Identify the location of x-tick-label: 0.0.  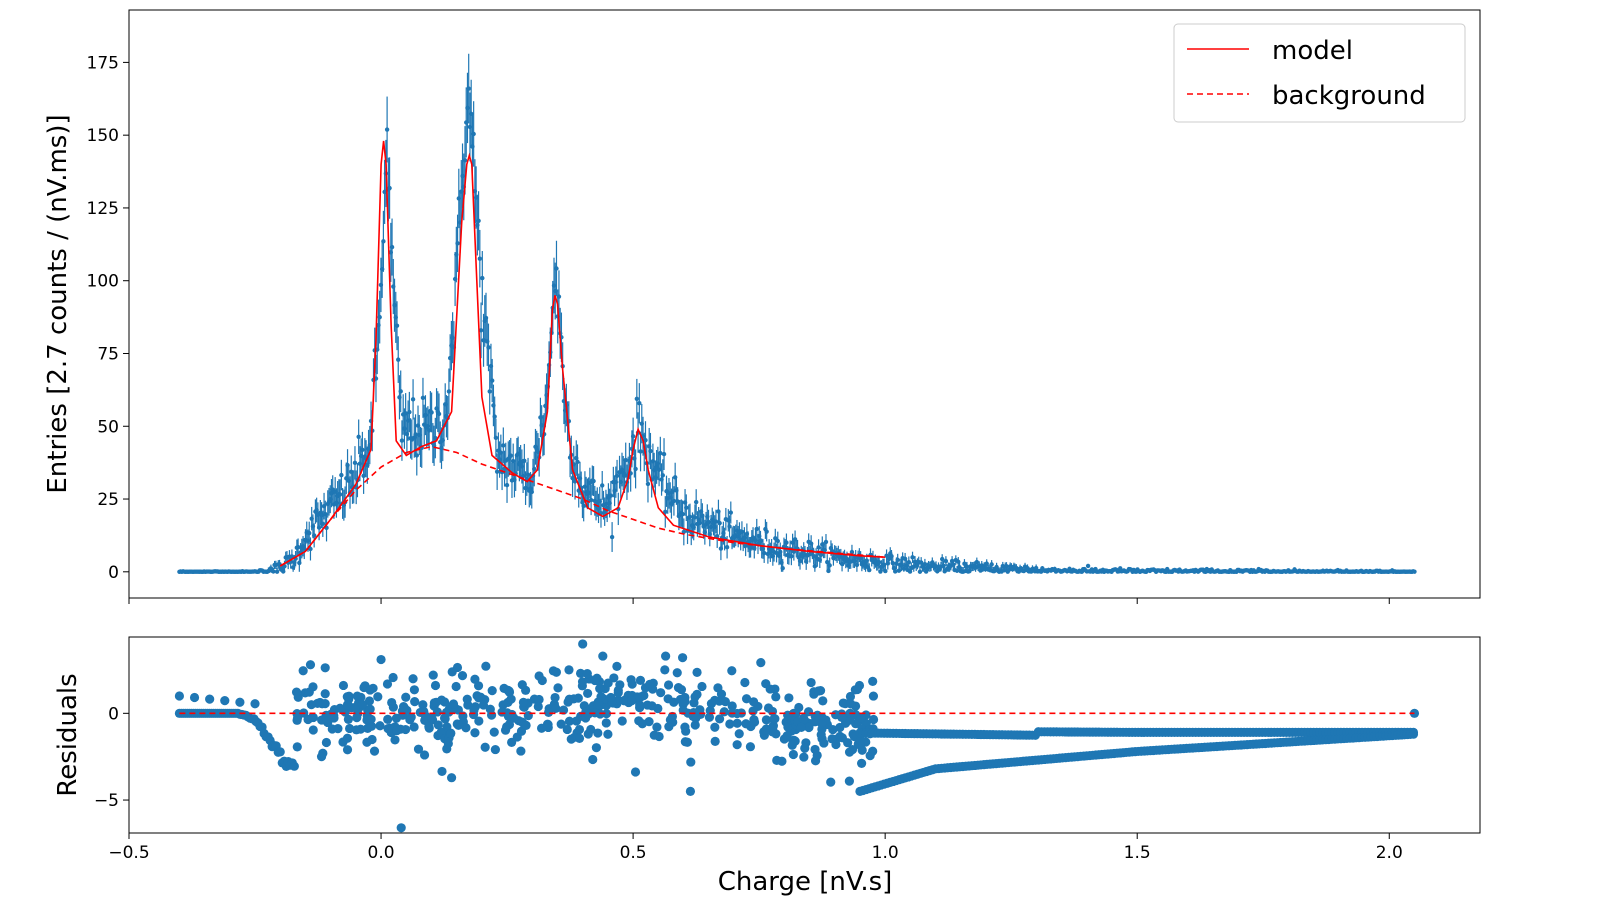
(381, 853).